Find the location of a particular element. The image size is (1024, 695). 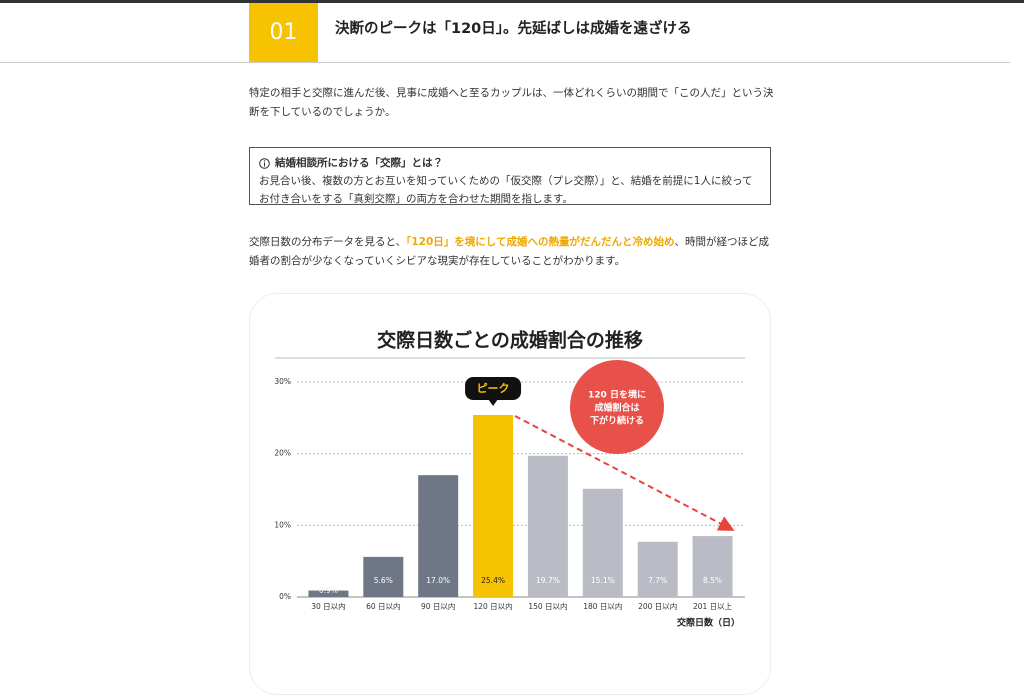

value-label: 15.1% is located at coordinates (603, 580).